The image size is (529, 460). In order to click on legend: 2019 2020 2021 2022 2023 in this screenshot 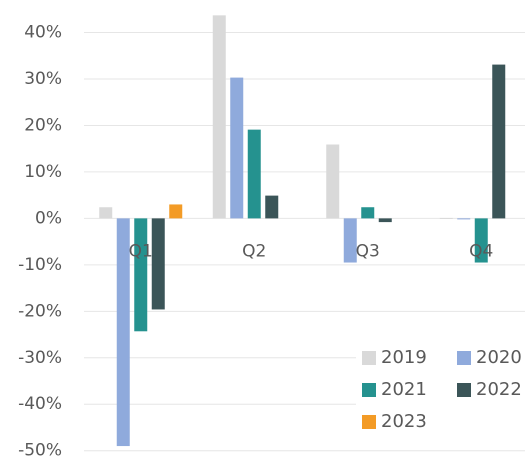, I will do `click(442, 388)`.